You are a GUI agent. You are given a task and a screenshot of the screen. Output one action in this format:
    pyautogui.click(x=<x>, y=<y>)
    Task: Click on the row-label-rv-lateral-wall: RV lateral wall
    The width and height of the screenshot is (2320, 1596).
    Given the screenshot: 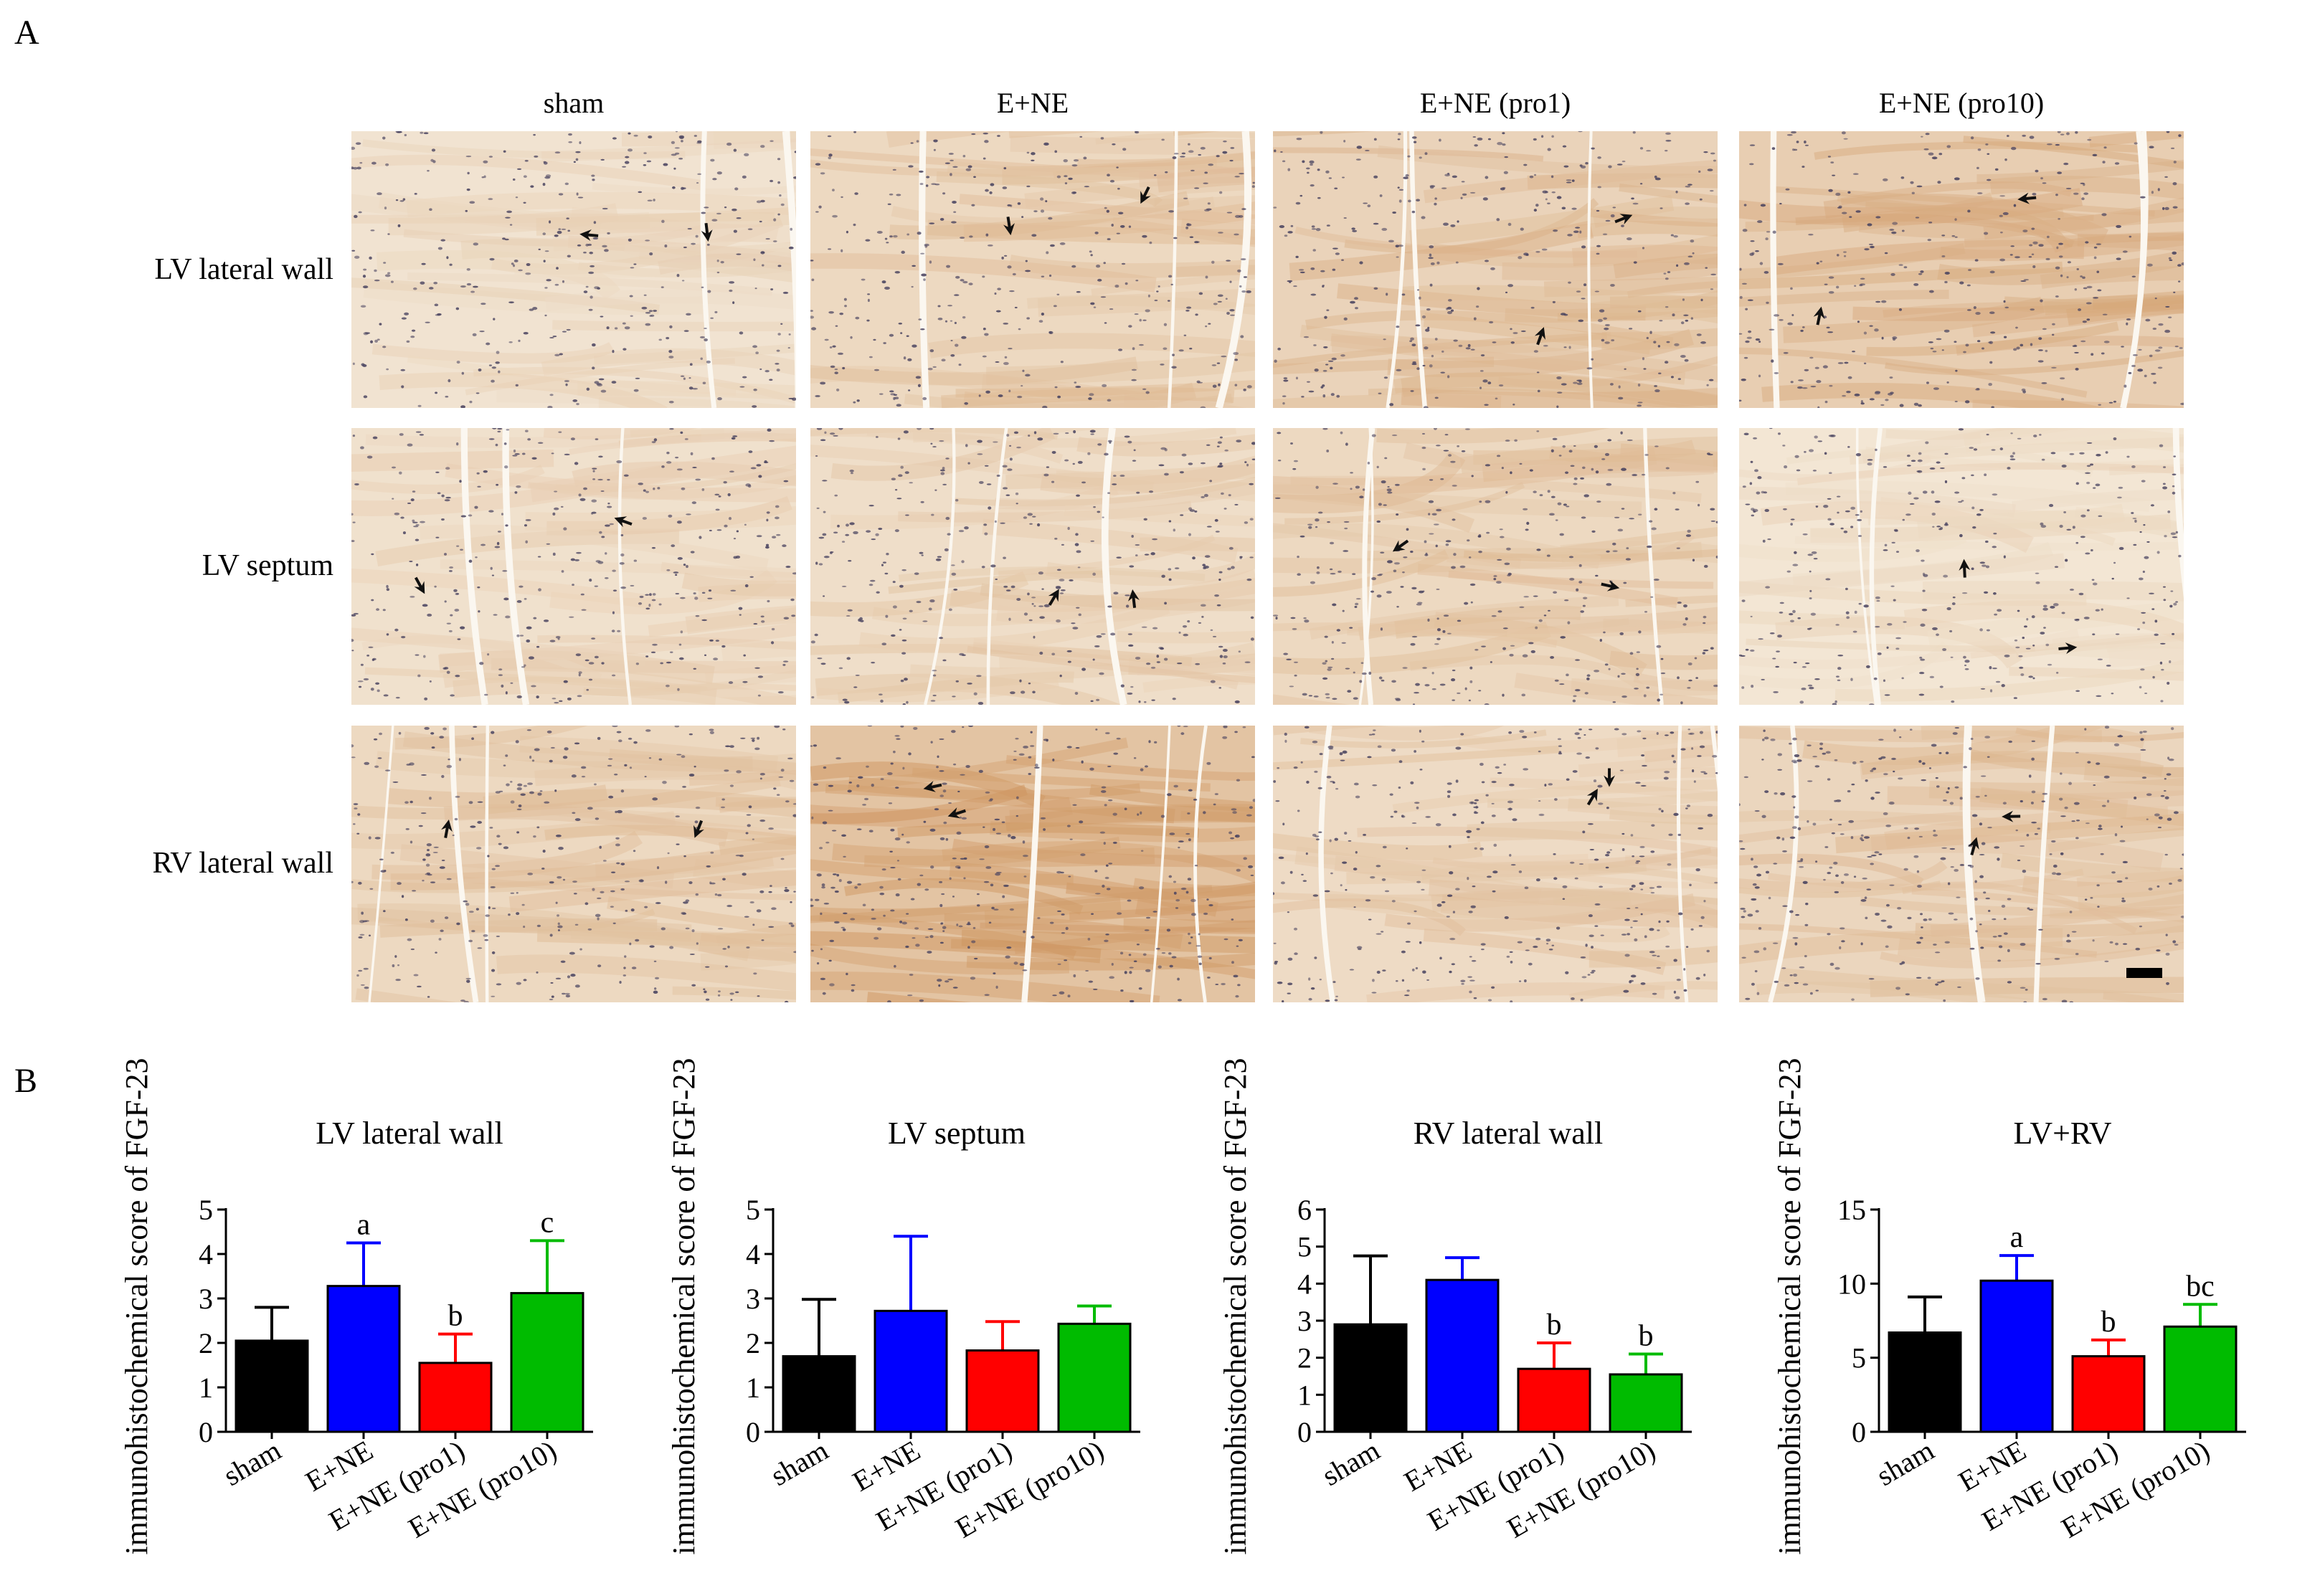 What is the action you would take?
    pyautogui.click(x=242, y=863)
    